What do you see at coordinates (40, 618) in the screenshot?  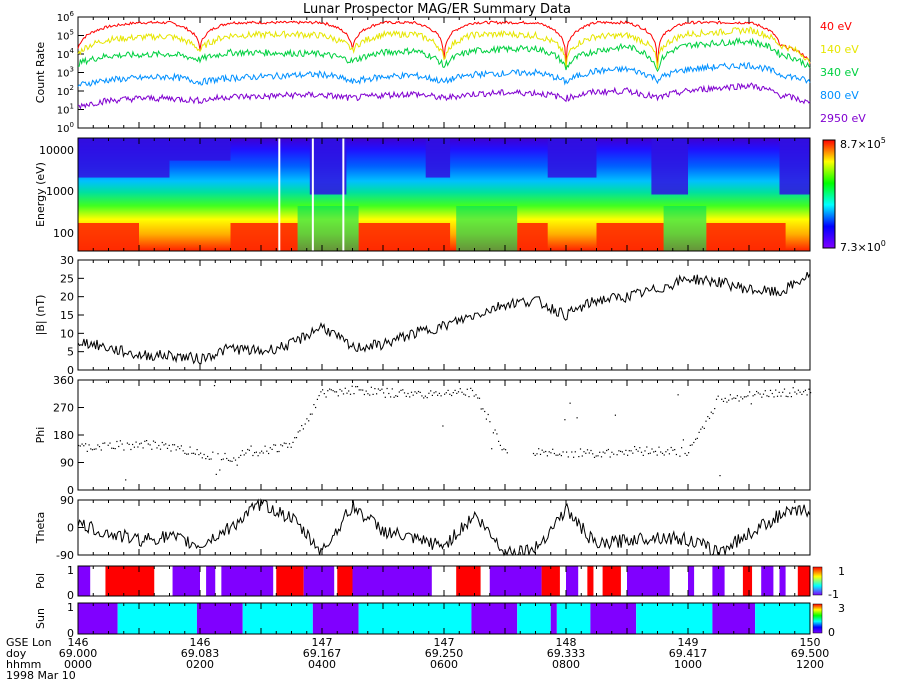 I see `sun-axis-label: Sun` at bounding box center [40, 618].